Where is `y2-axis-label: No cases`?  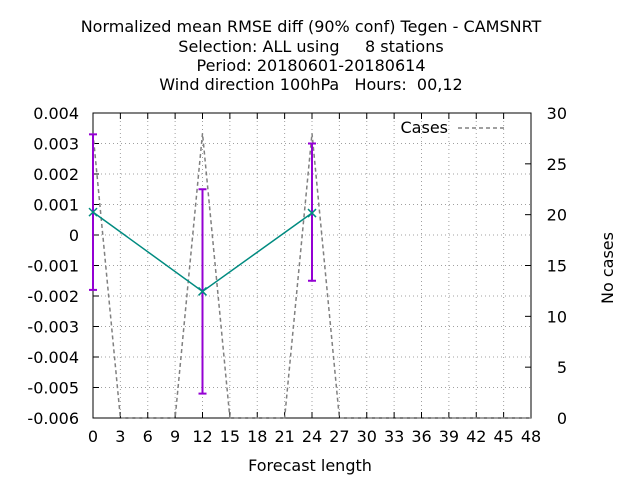 y2-axis-label: No cases is located at coordinates (607, 268).